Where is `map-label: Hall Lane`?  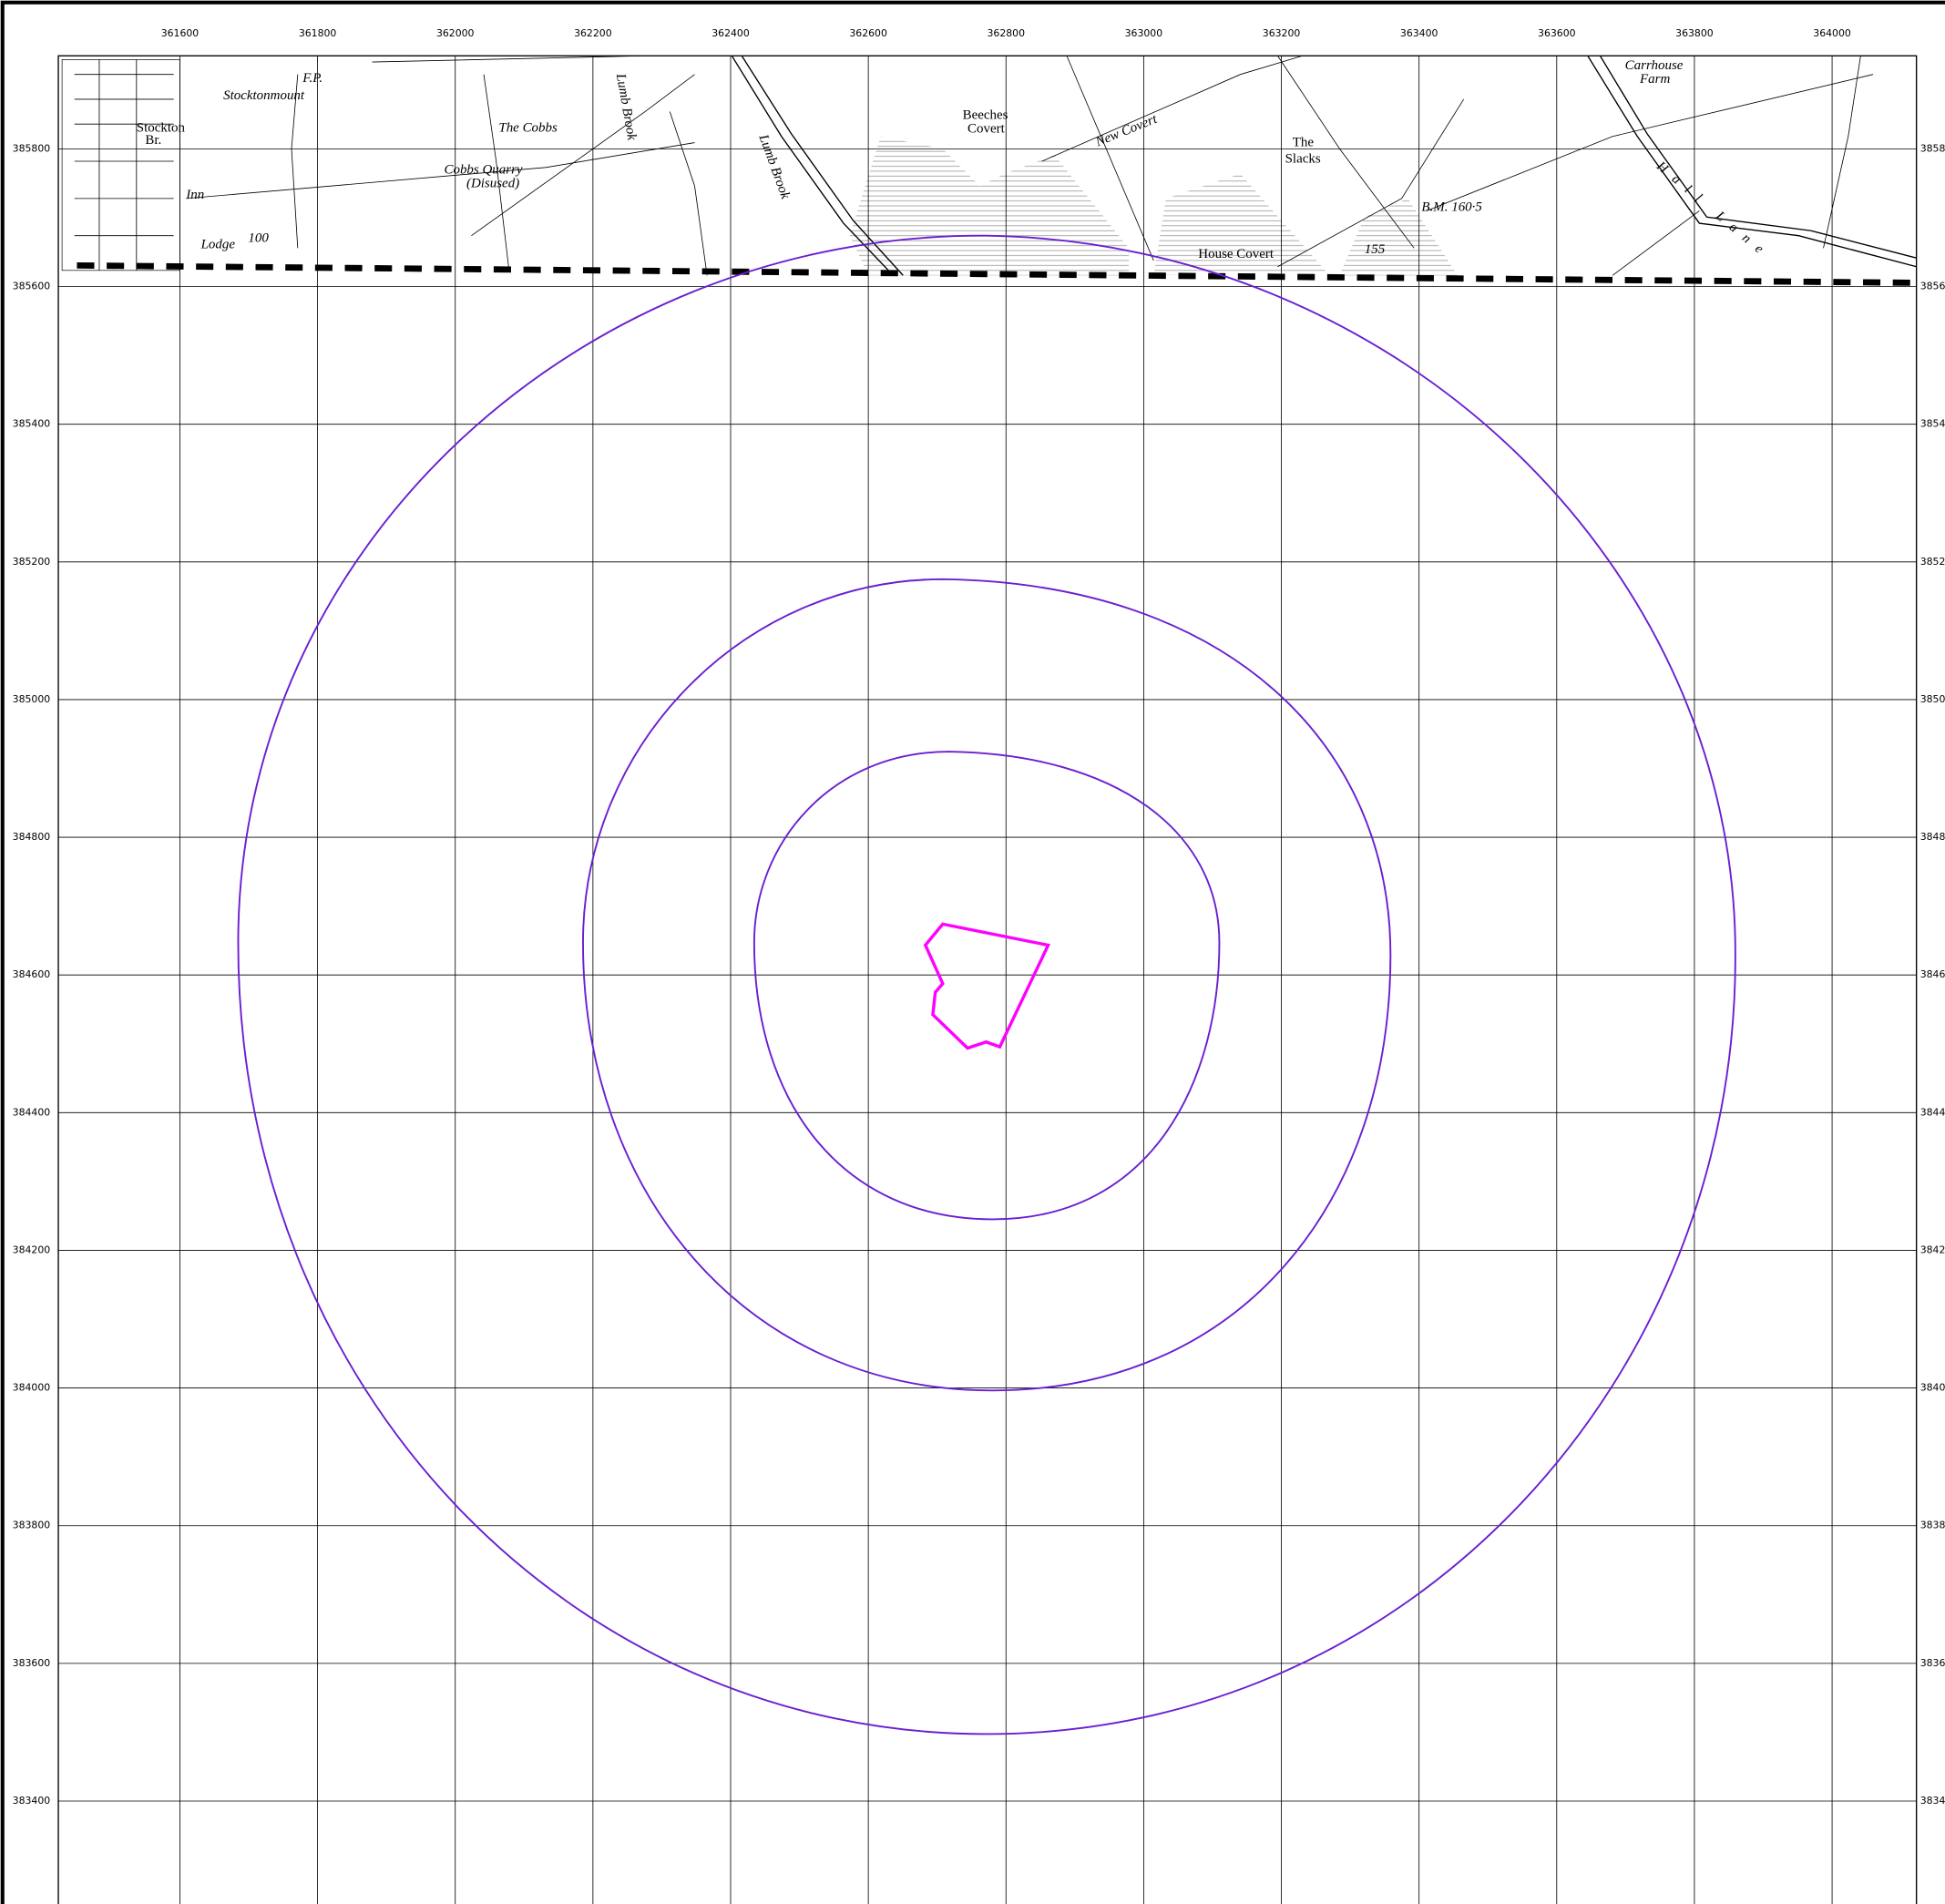 map-label: Hall Lane is located at coordinates (1713, 211).